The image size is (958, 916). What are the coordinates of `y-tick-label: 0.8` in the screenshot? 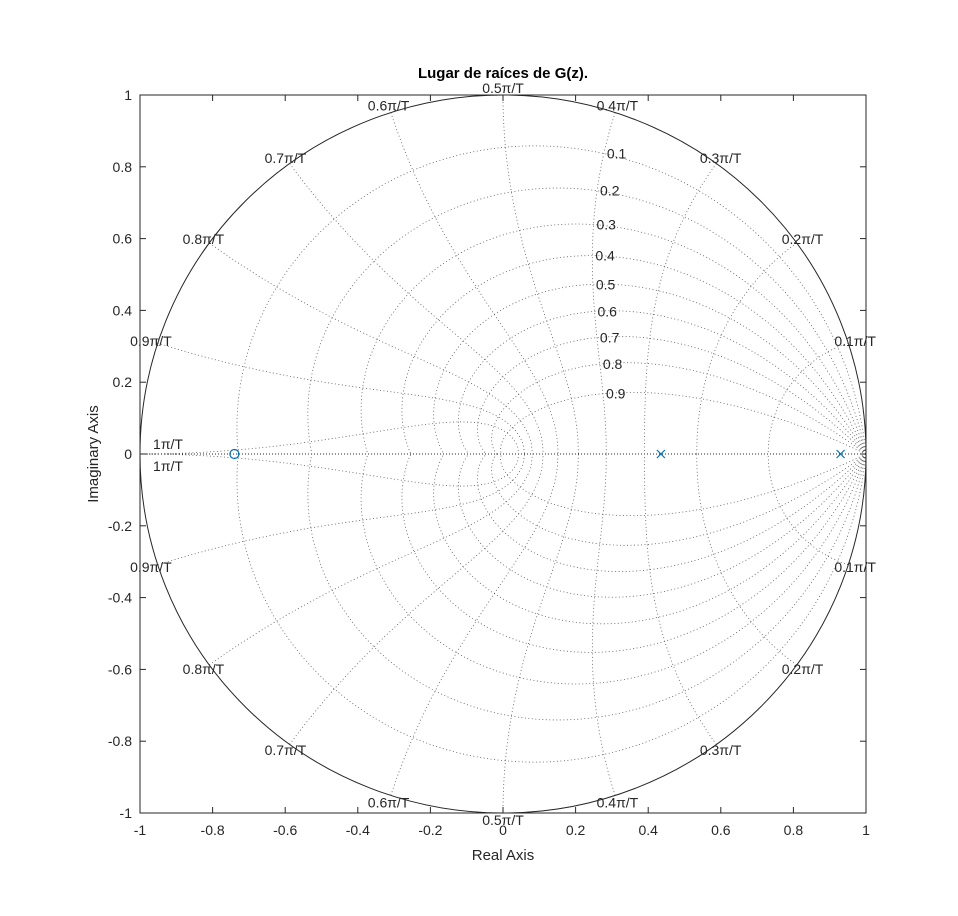 It's located at (123, 167).